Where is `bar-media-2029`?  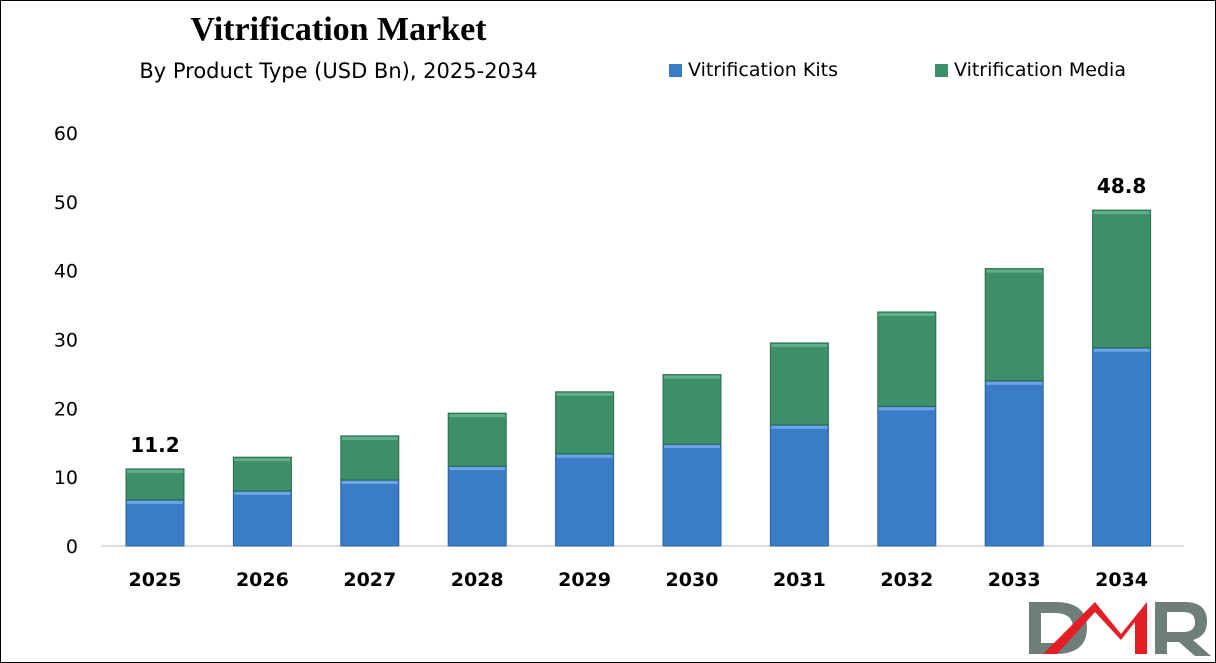
bar-media-2029 is located at coordinates (585, 423).